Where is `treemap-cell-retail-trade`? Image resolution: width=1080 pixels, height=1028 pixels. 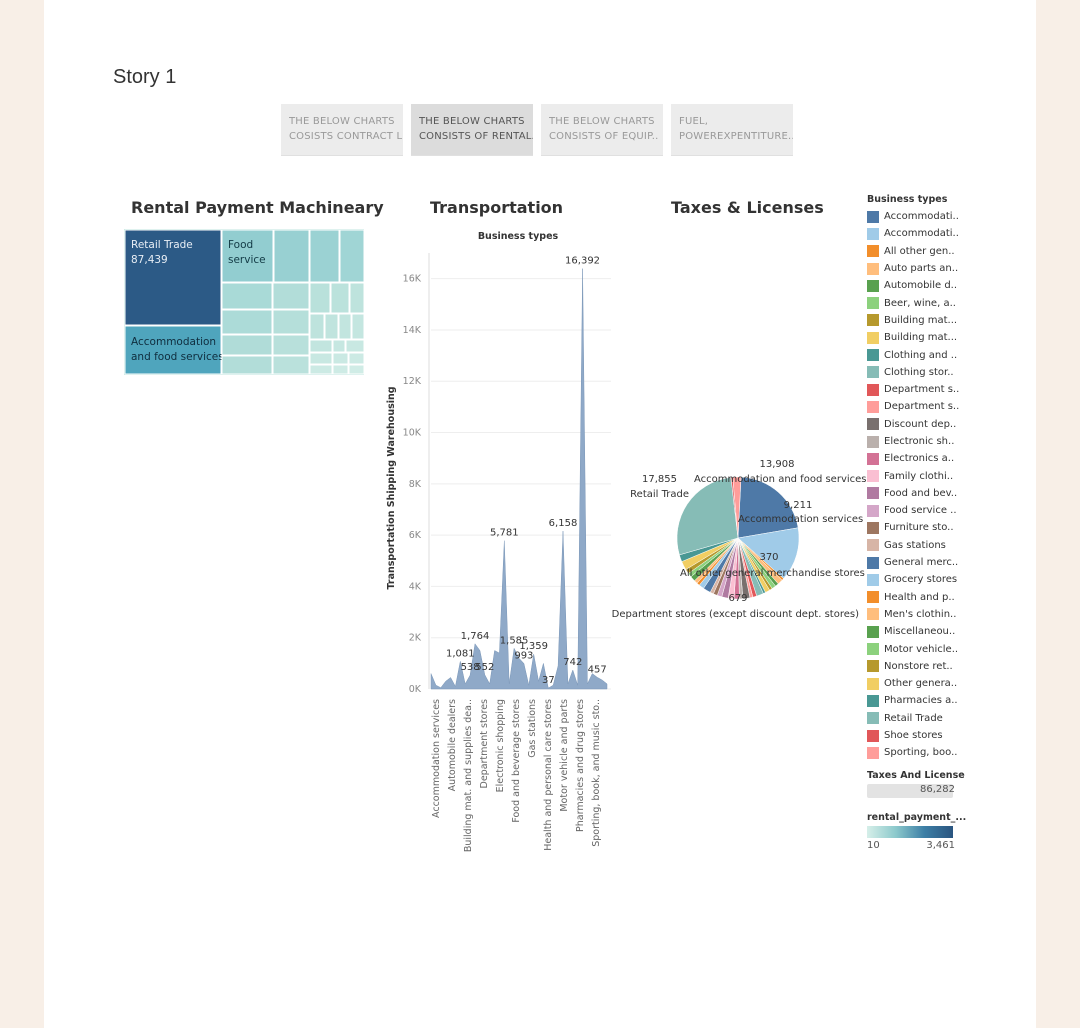
treemap-cell-retail-trade is located at coordinates (173, 277).